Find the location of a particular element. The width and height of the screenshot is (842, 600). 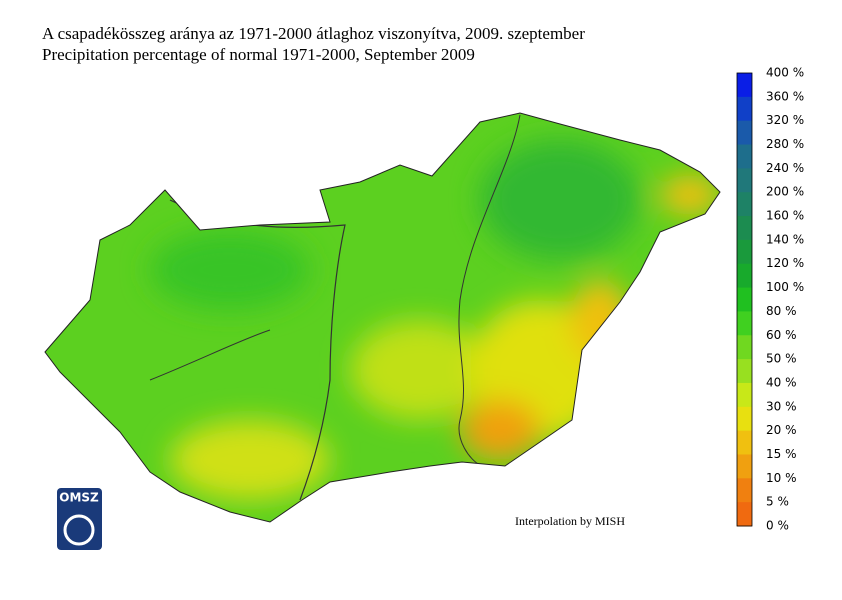

legend-label: 60 % is located at coordinates (781, 335).